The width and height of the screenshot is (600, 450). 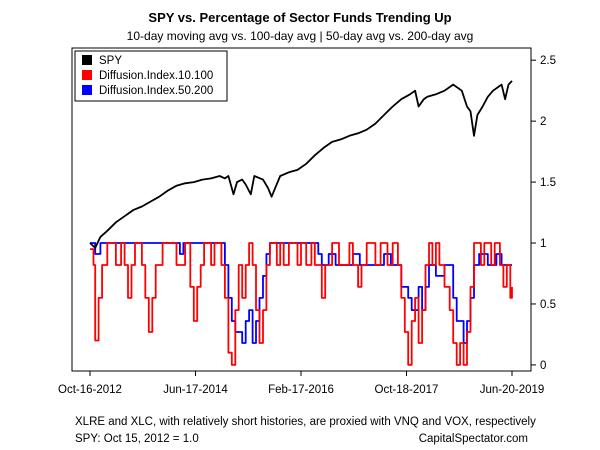 What do you see at coordinates (543, 122) in the screenshot?
I see `y-tick-label: 2` at bounding box center [543, 122].